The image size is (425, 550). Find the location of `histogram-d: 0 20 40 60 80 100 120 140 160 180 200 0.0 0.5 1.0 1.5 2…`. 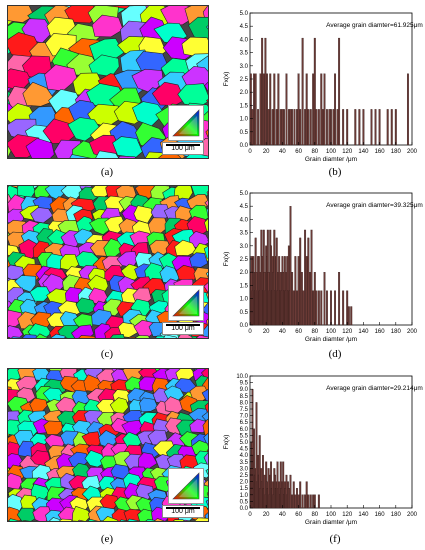

histogram-d: 0 20 40 60 80 100 120 140 160 180 200 0.0 0.5 1.0 1.5 2… is located at coordinates (323, 267).